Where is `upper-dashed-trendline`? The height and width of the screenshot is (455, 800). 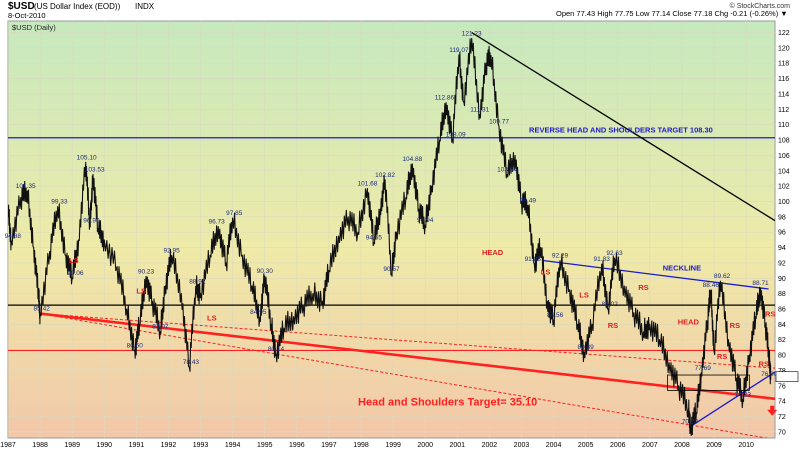 upper-dashed-trendline is located at coordinates (407, 341).